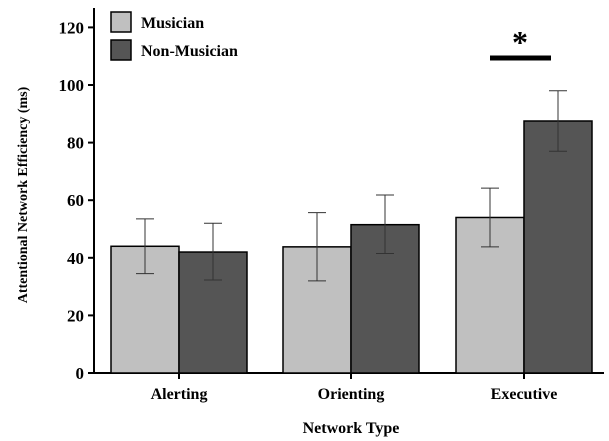  What do you see at coordinates (80, 373) in the screenshot?
I see `y-tick-label: 0` at bounding box center [80, 373].